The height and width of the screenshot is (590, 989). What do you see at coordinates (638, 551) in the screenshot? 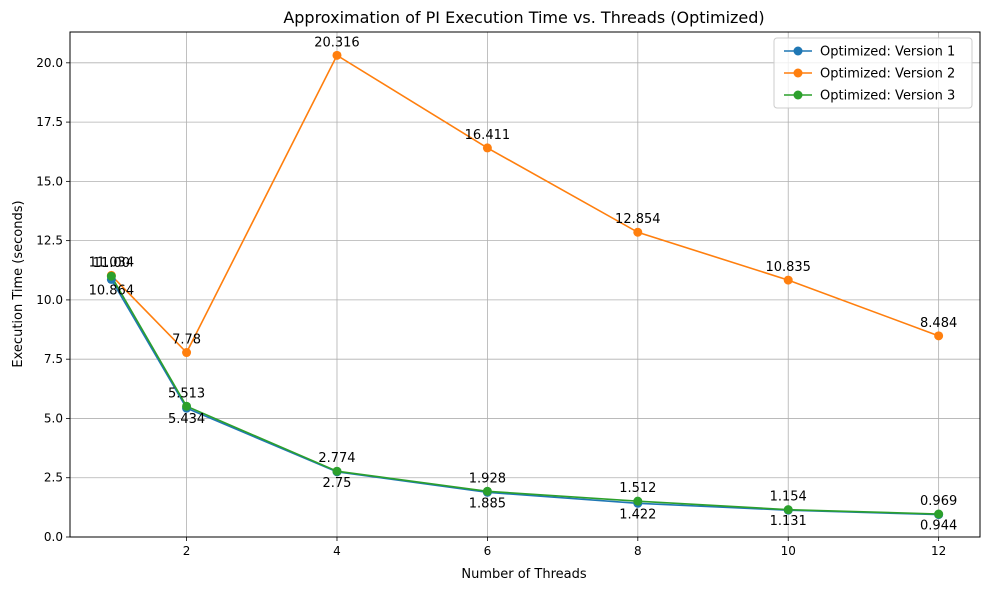
I see `x-tick-label: 8` at bounding box center [638, 551].